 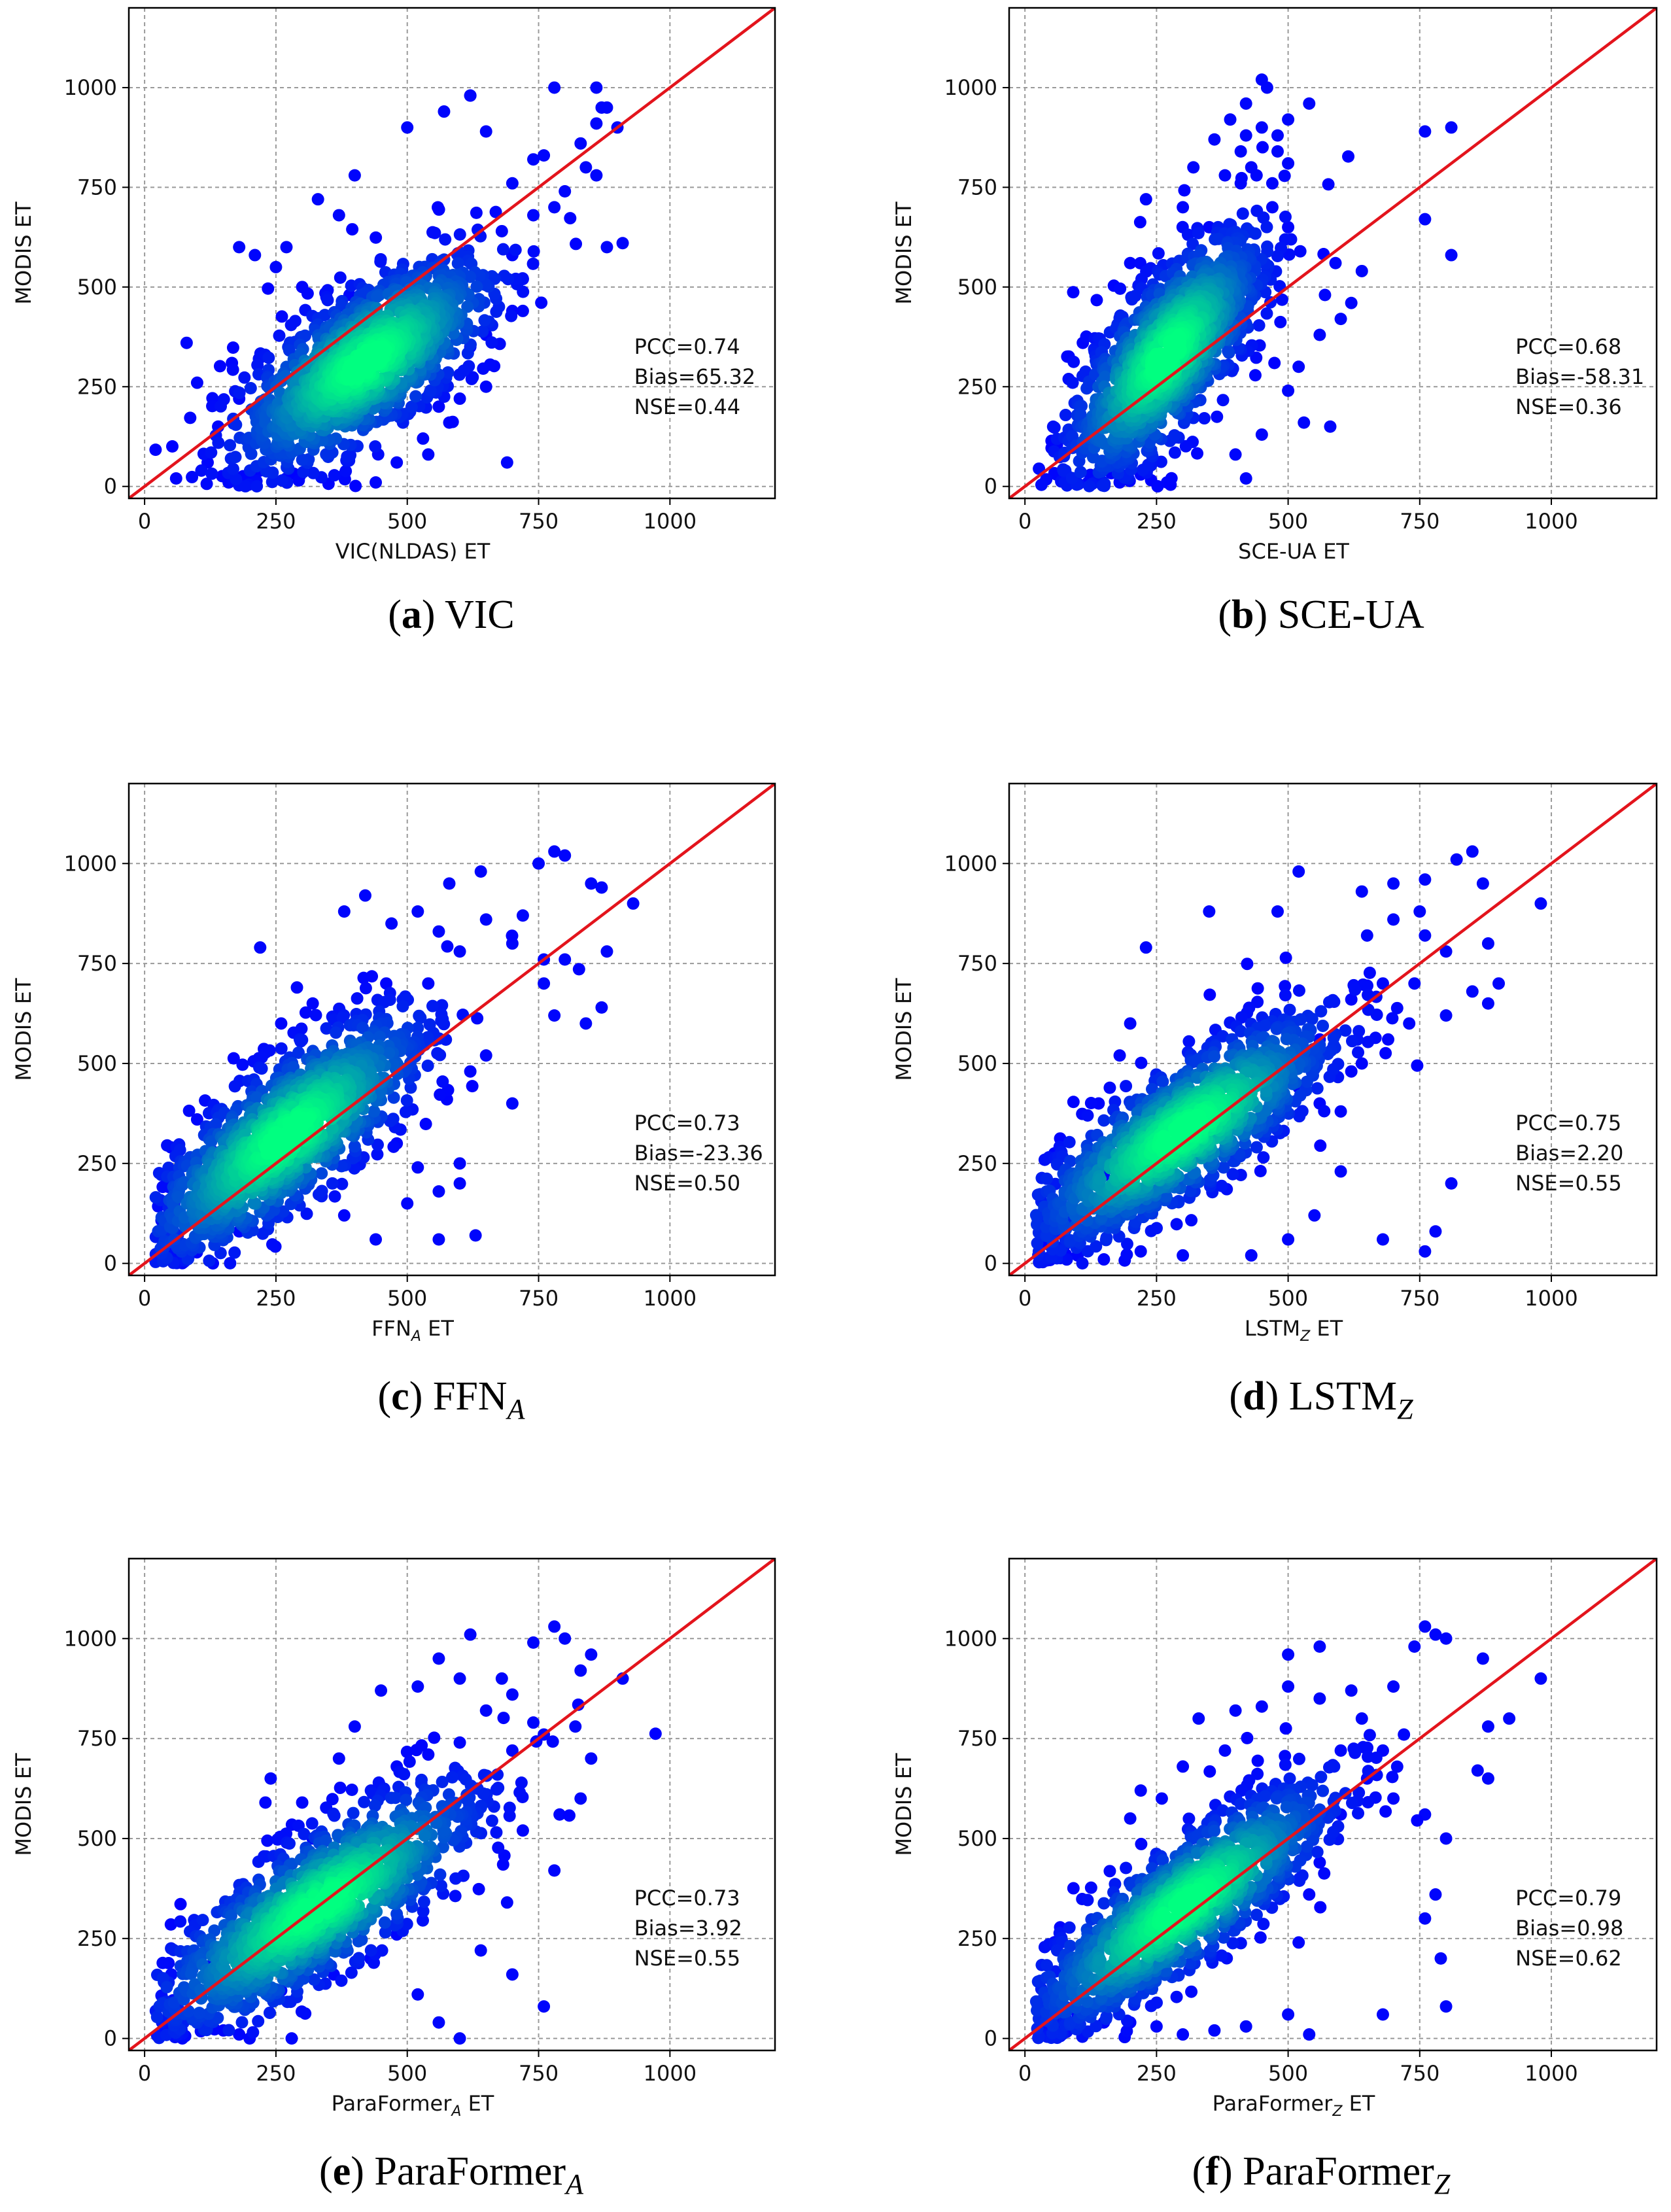 I want to click on x-axis-label-main: VIC(NLDAS) ET, so click(x=414, y=551).